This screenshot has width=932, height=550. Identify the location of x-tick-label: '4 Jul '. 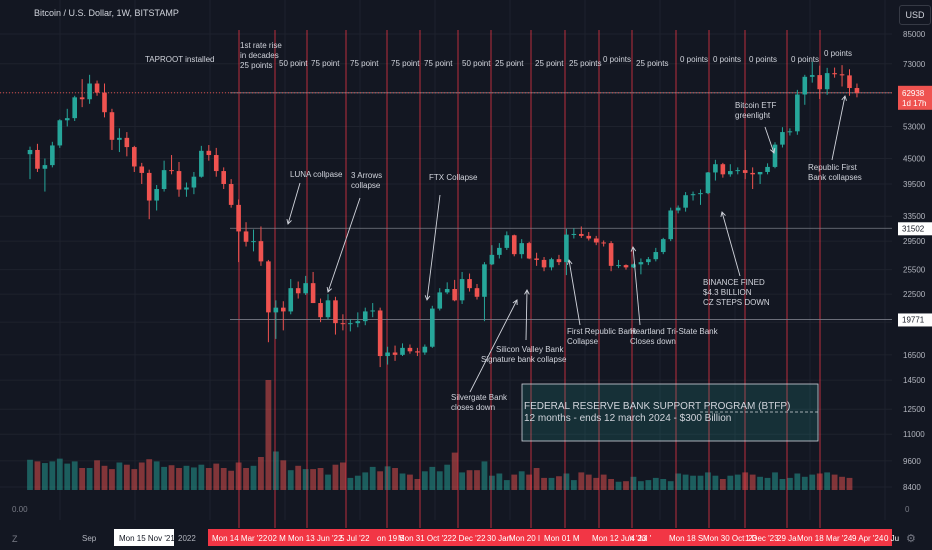
(640, 538).